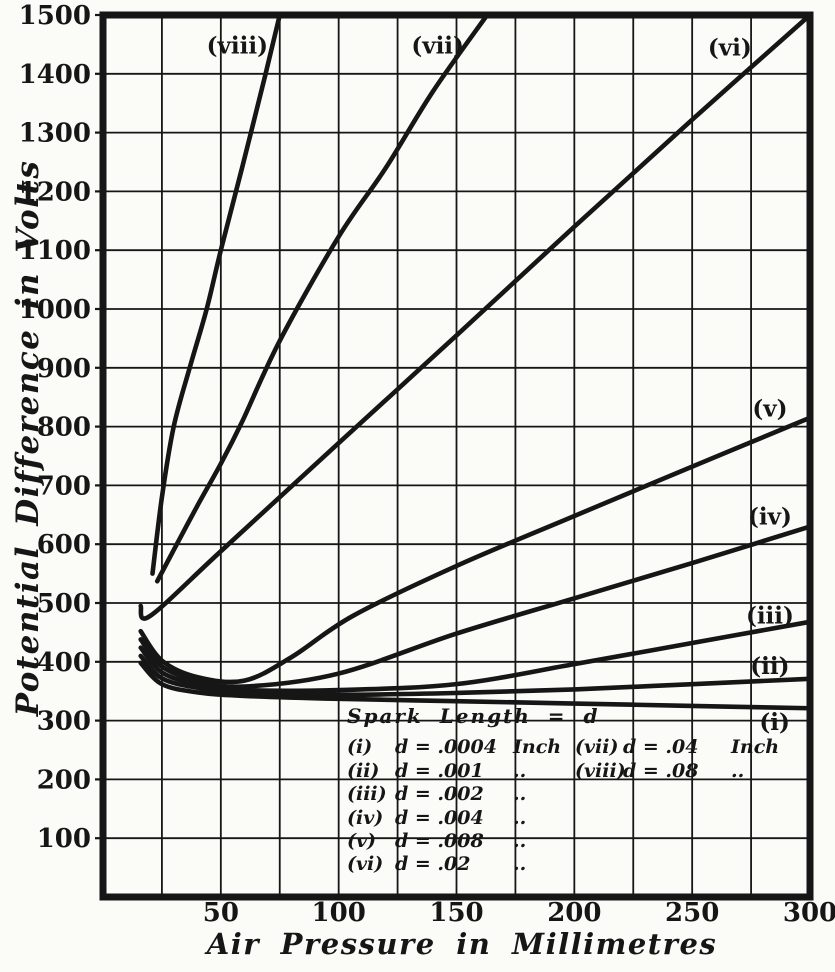  What do you see at coordinates (437, 46) in the screenshot?
I see `curve-label-(vii): (vii)` at bounding box center [437, 46].